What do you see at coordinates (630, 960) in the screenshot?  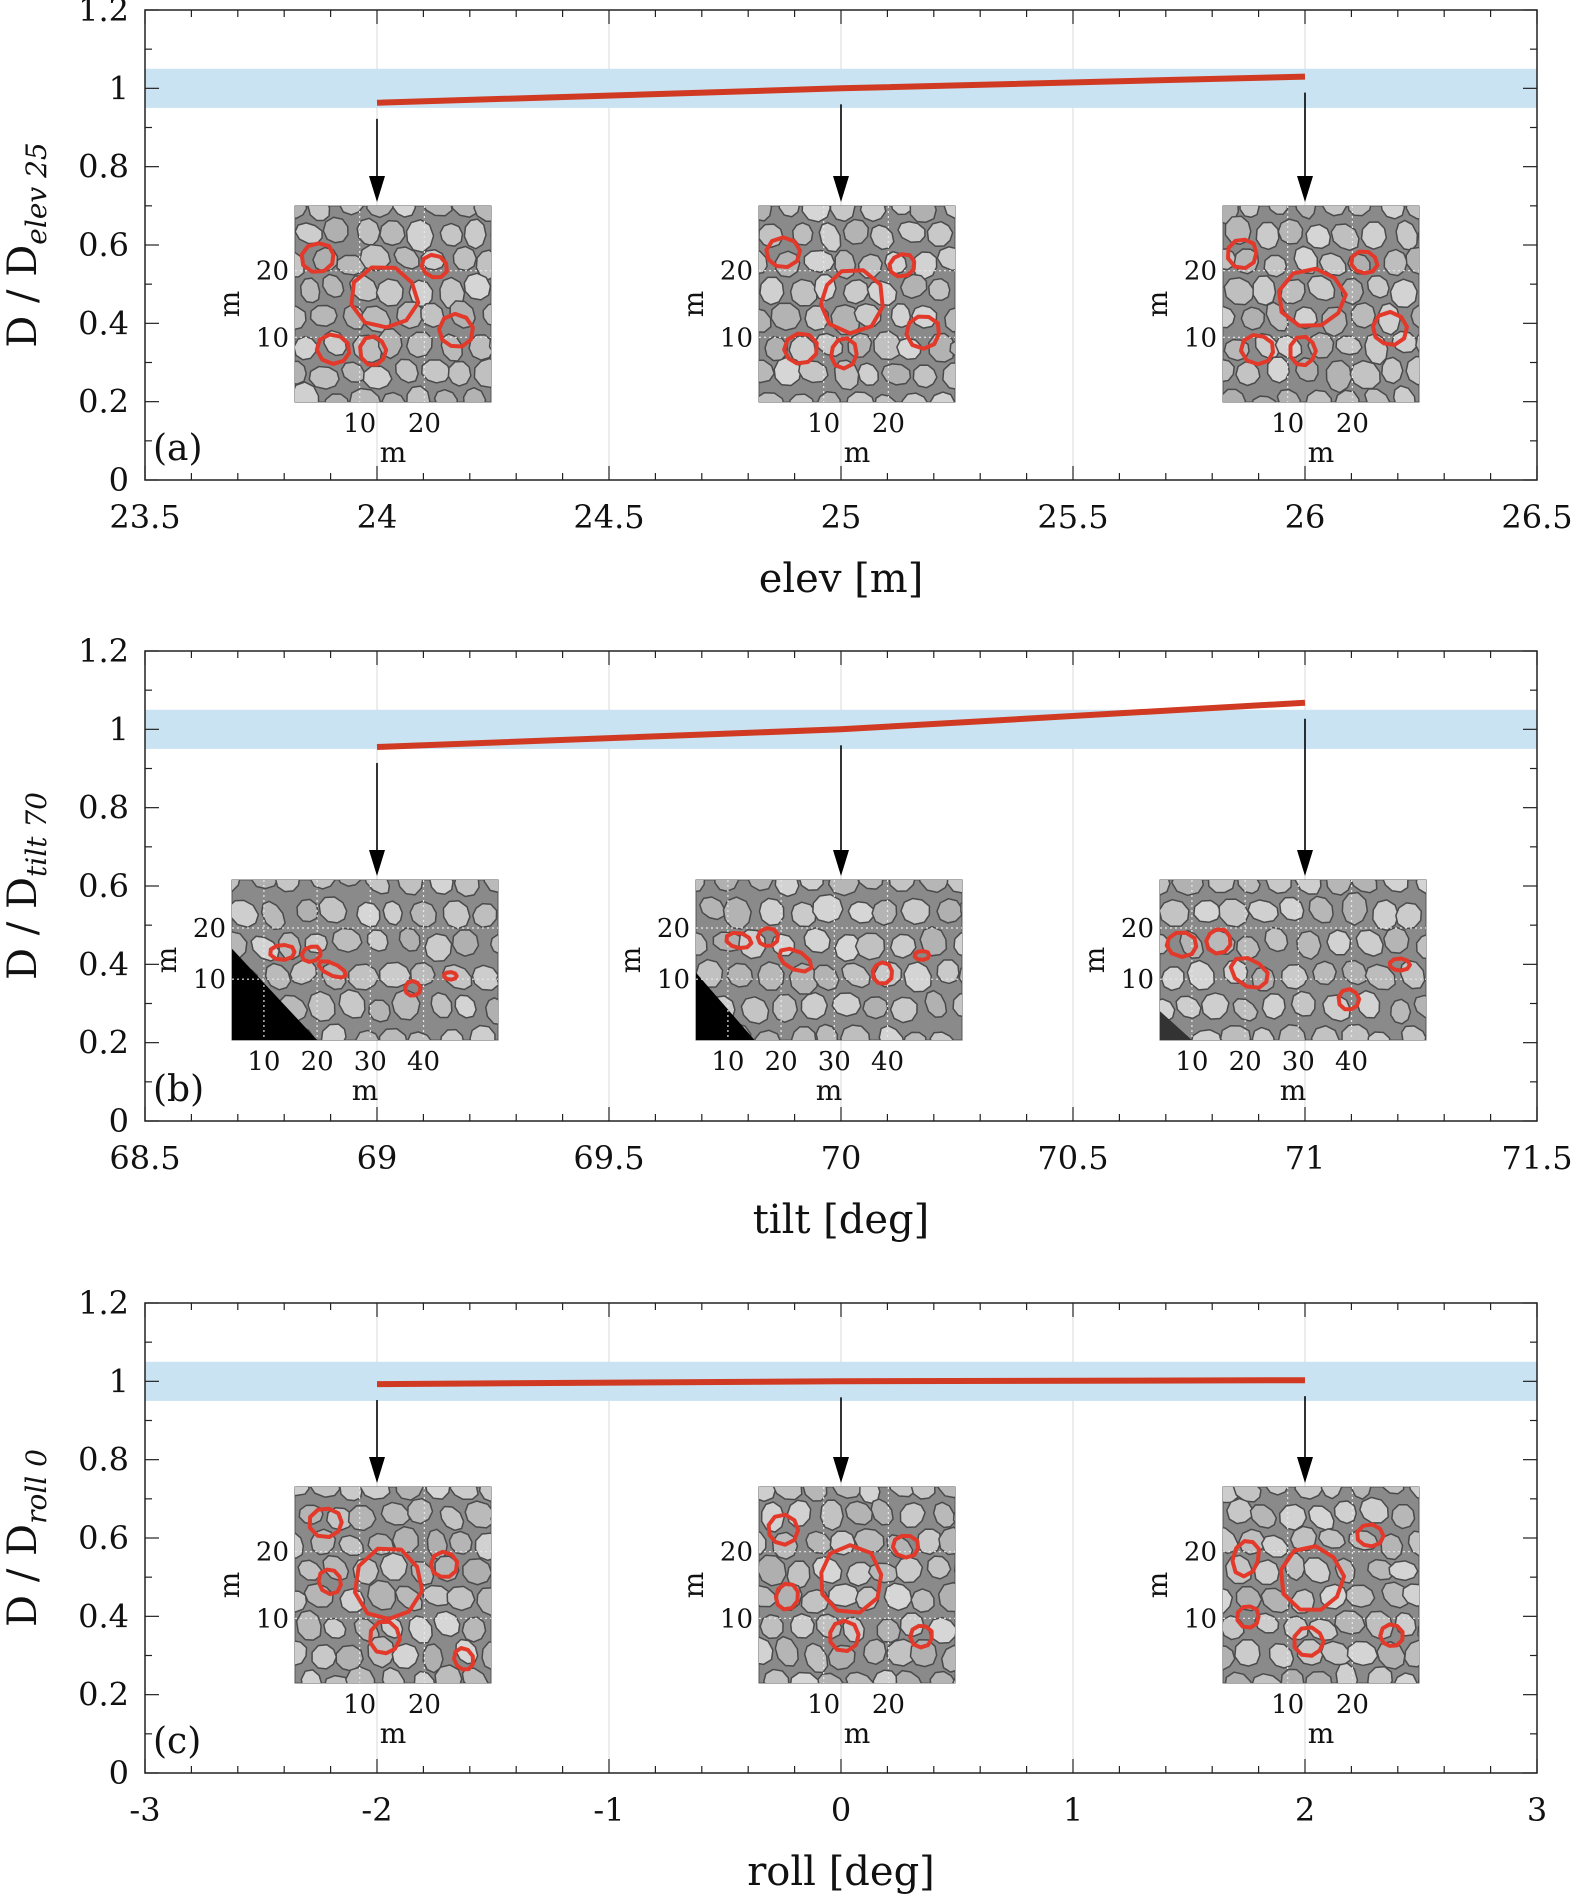 I see `inset-ylabel: m` at bounding box center [630, 960].